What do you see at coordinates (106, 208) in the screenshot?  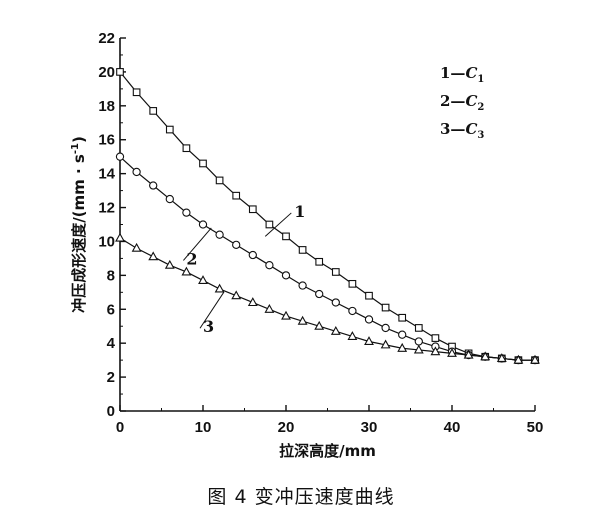 I see `y-tick-label: 12` at bounding box center [106, 208].